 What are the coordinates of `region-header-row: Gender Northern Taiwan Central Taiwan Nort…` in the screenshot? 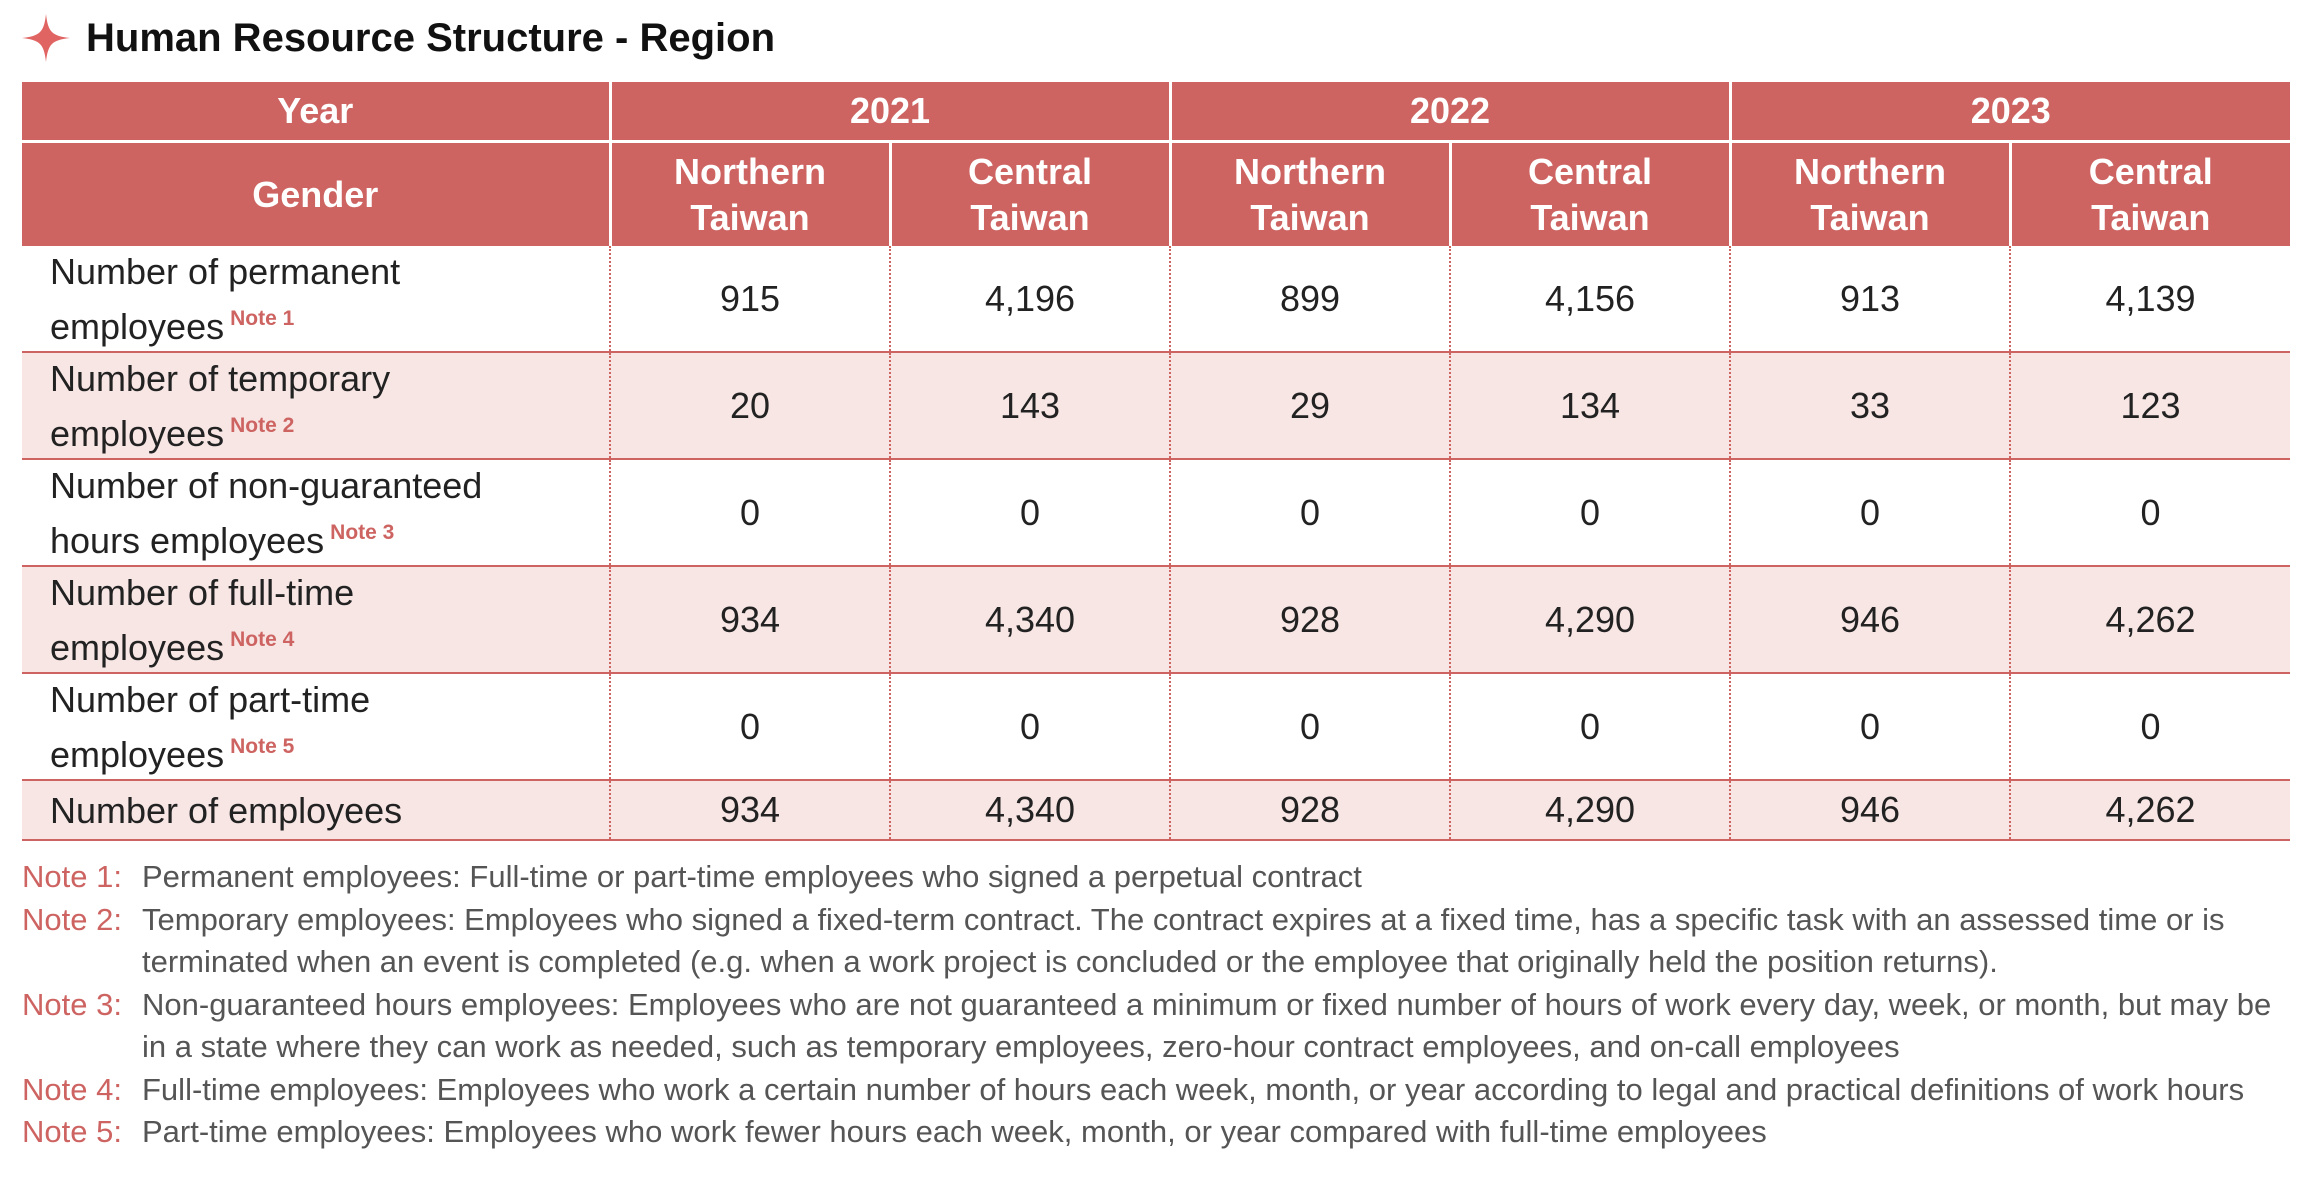 It's located at (1156, 193).